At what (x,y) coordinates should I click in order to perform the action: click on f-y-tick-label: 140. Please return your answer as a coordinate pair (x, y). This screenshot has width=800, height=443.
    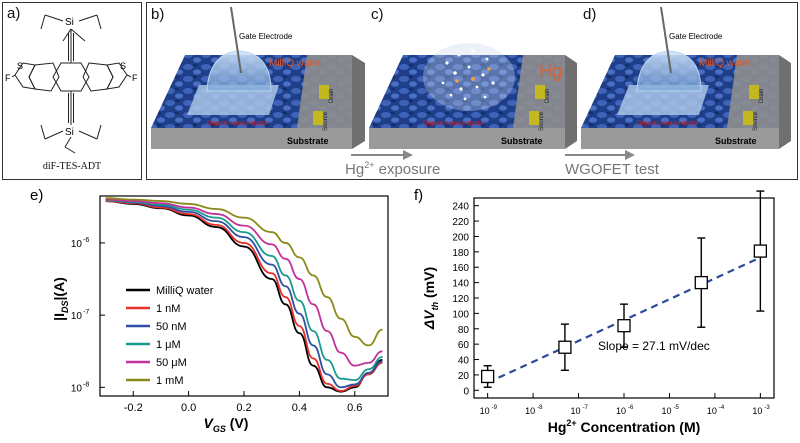
    Looking at the image, I should click on (460, 284).